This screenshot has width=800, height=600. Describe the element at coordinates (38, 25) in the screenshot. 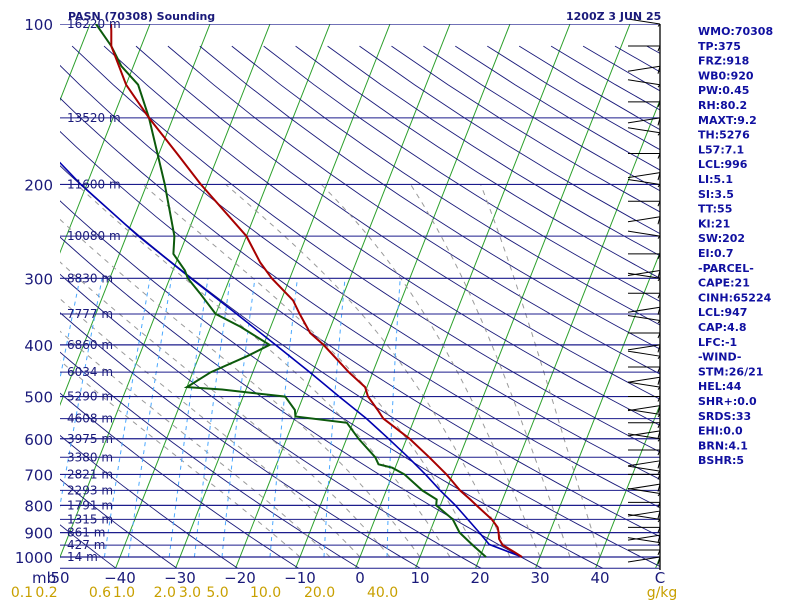

I see `pressure-tick-label: 100` at that location.